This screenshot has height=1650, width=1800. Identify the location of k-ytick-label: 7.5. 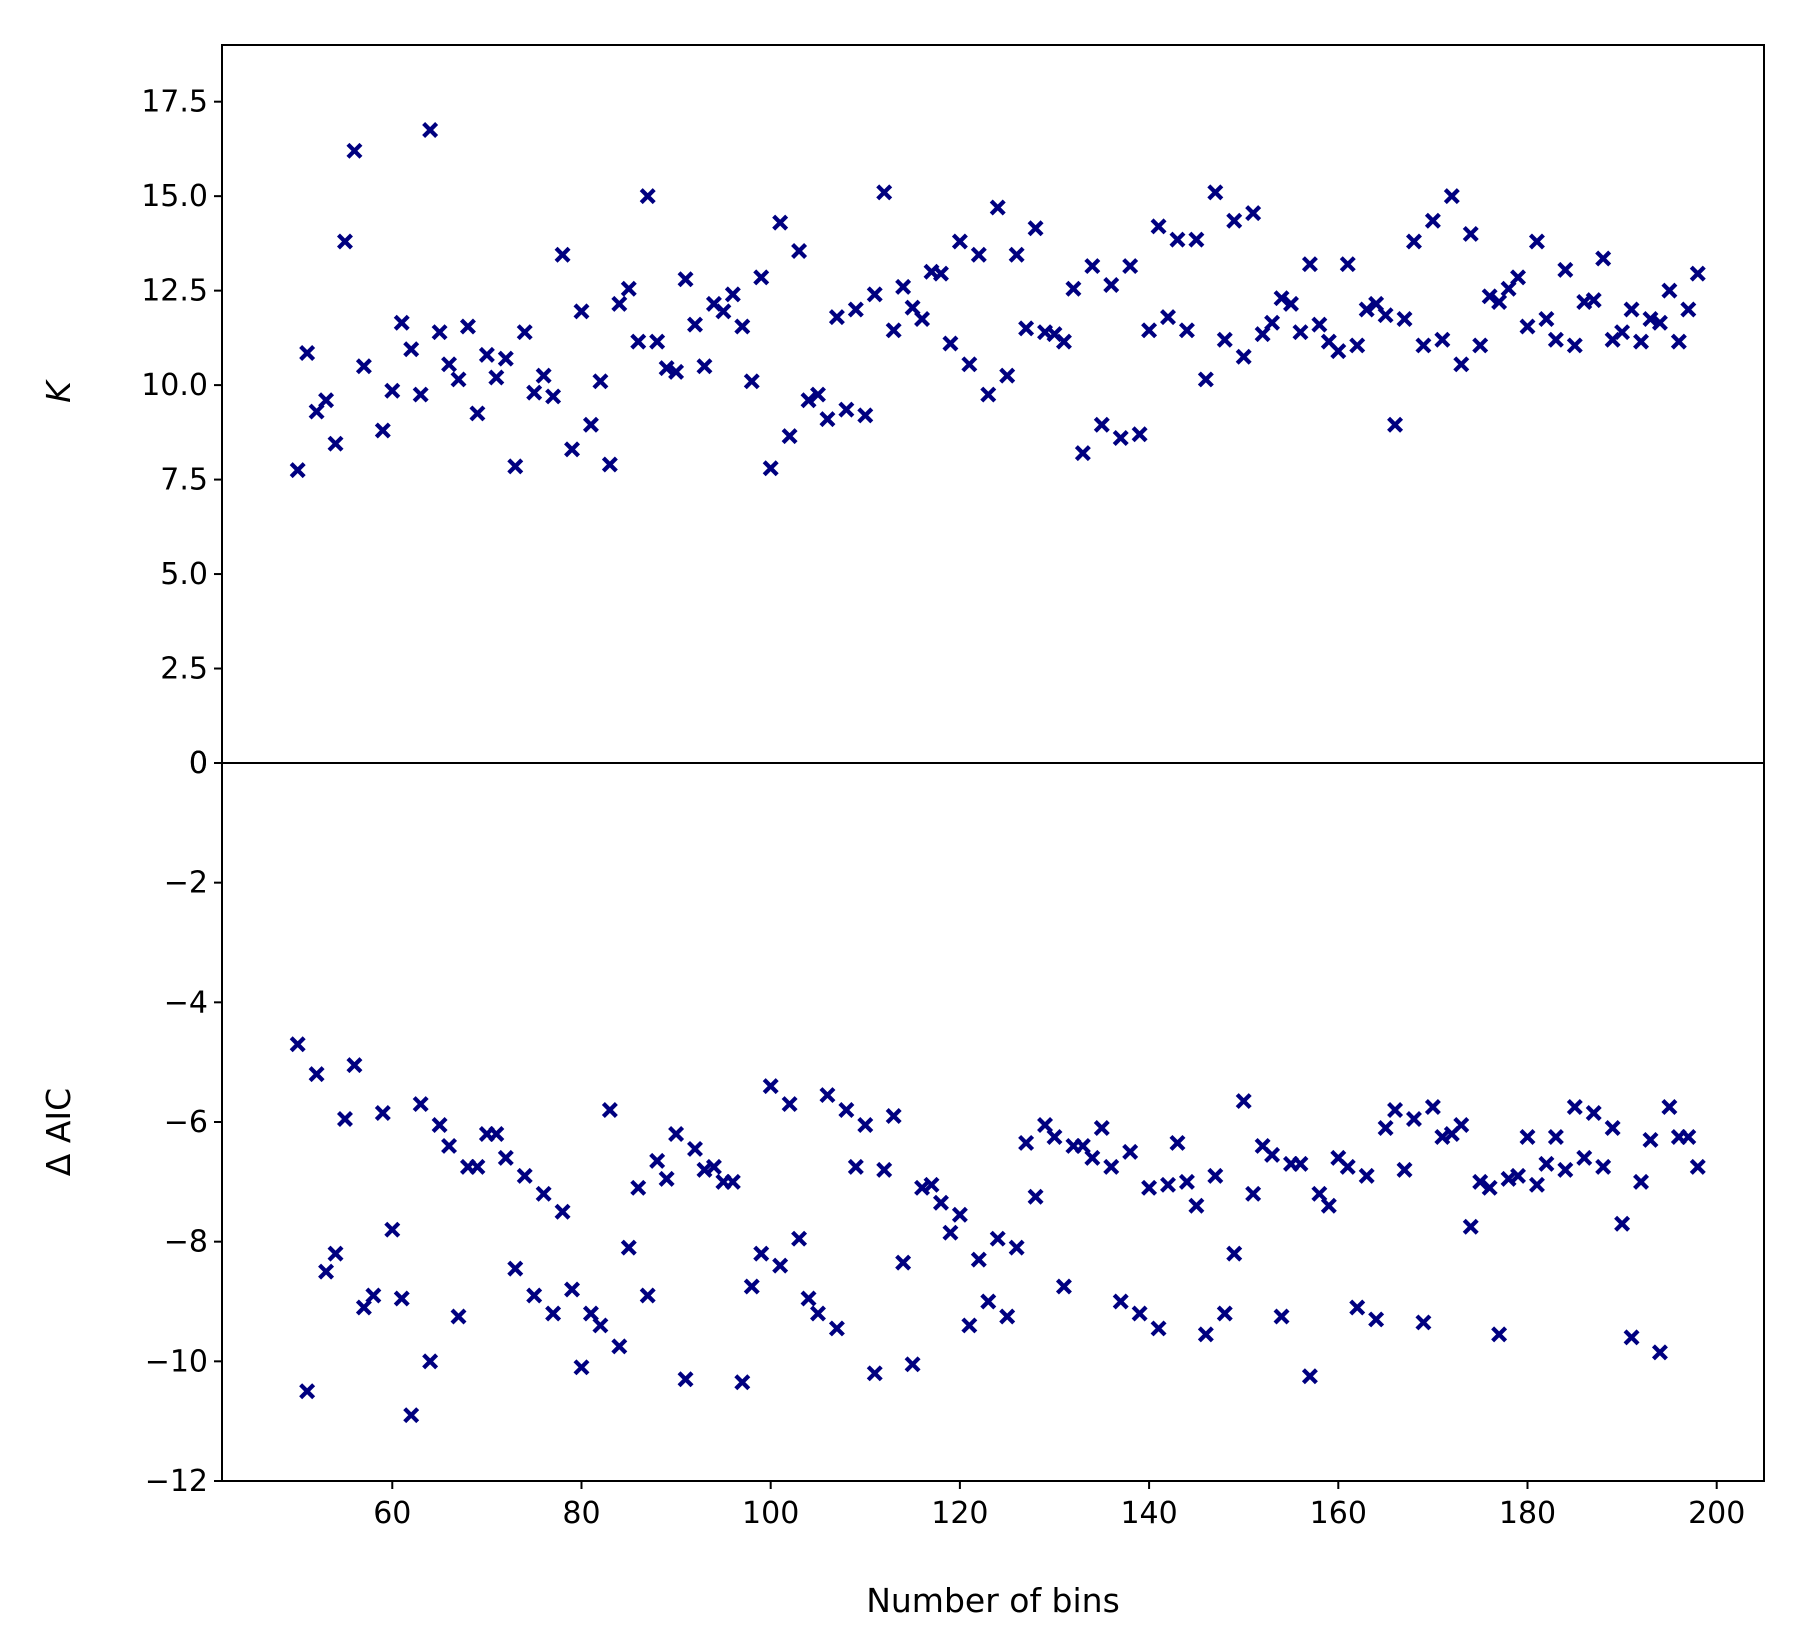
(184, 480).